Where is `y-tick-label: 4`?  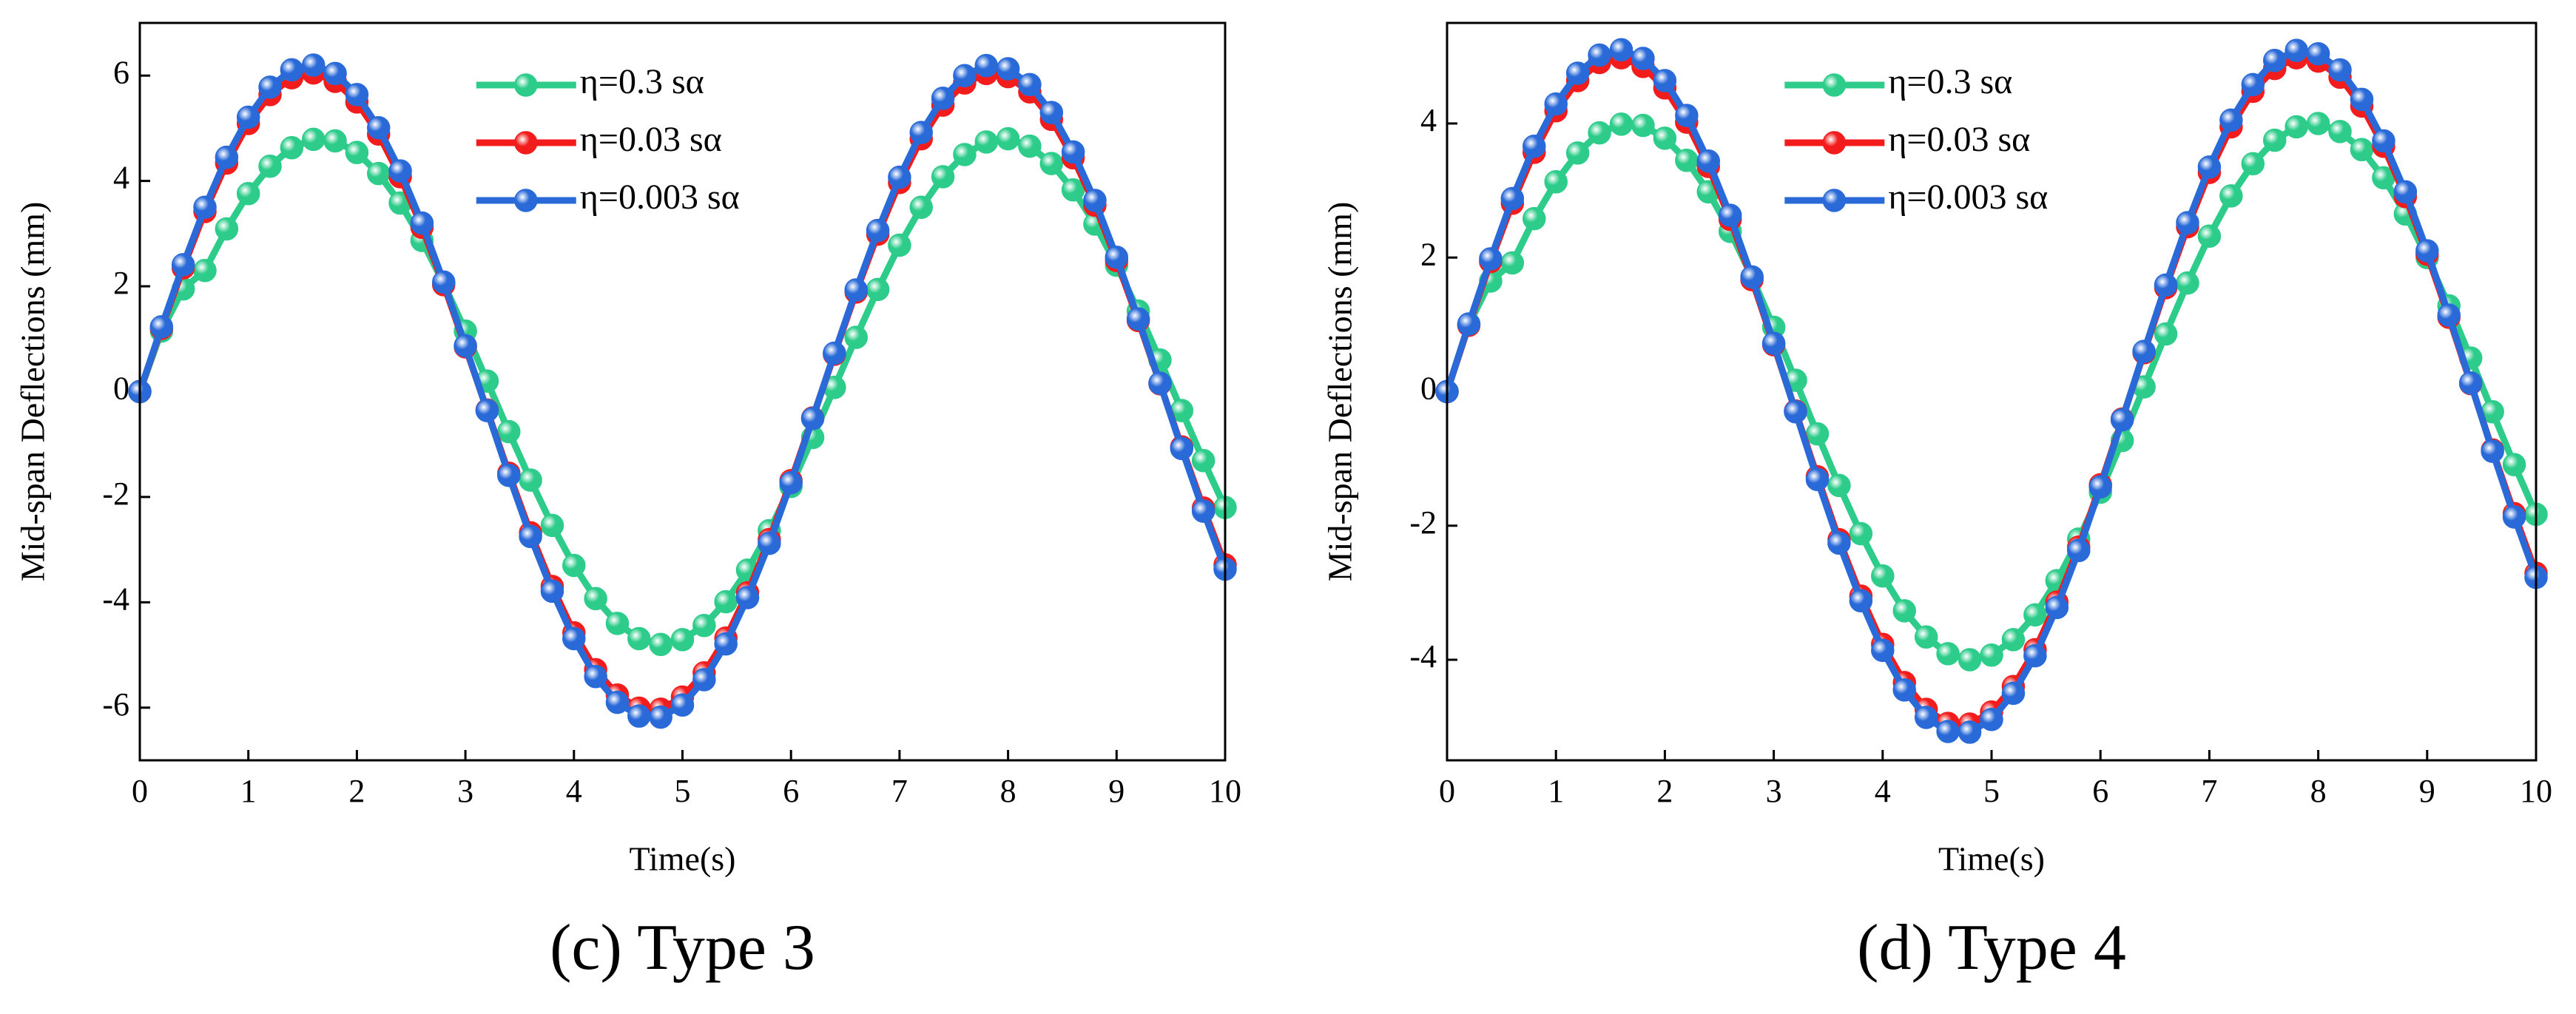 y-tick-label: 4 is located at coordinates (1428, 120).